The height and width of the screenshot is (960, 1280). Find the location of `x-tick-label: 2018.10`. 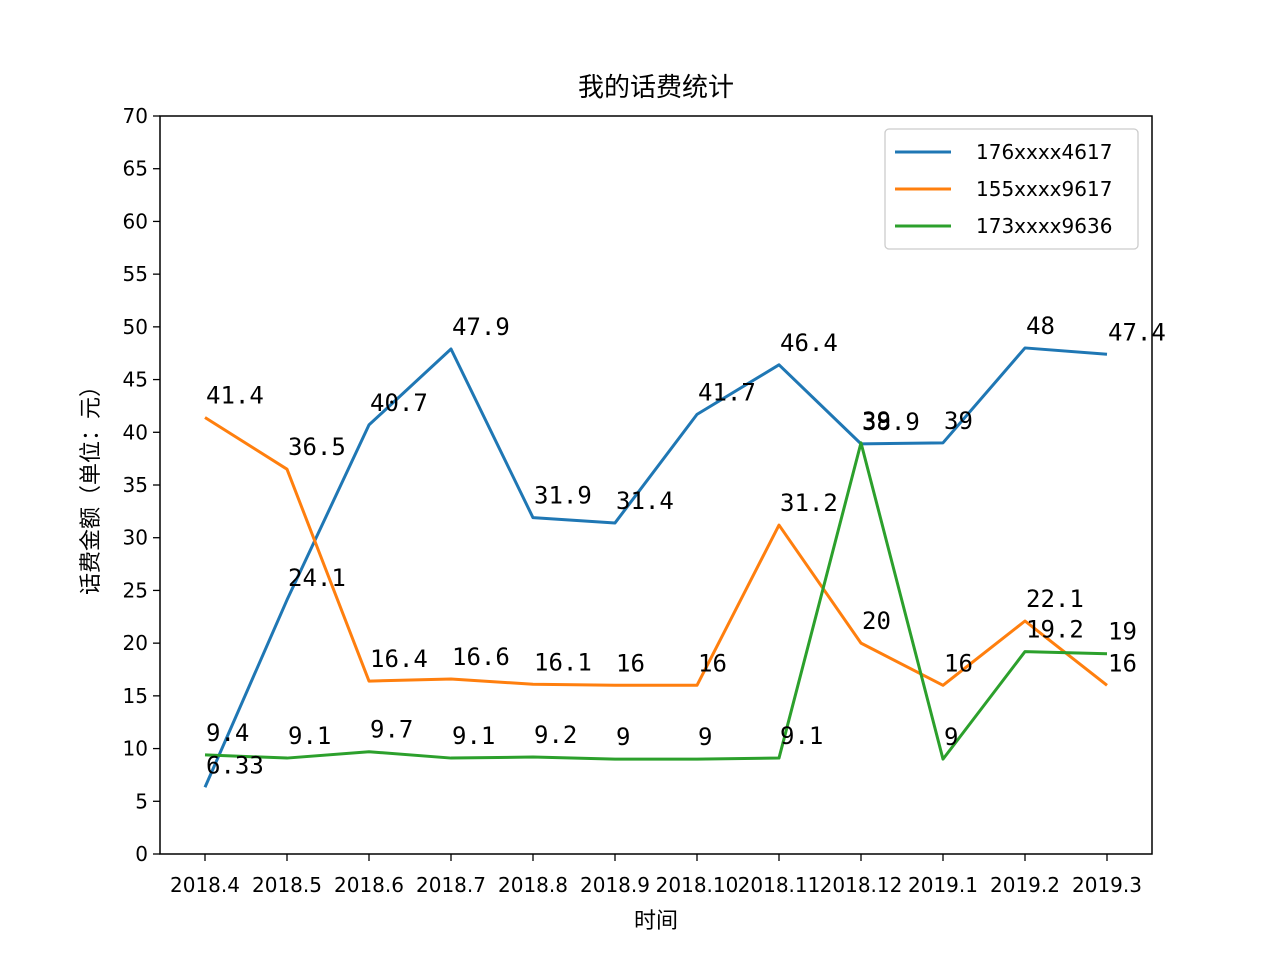

x-tick-label: 2018.10 is located at coordinates (697, 885).